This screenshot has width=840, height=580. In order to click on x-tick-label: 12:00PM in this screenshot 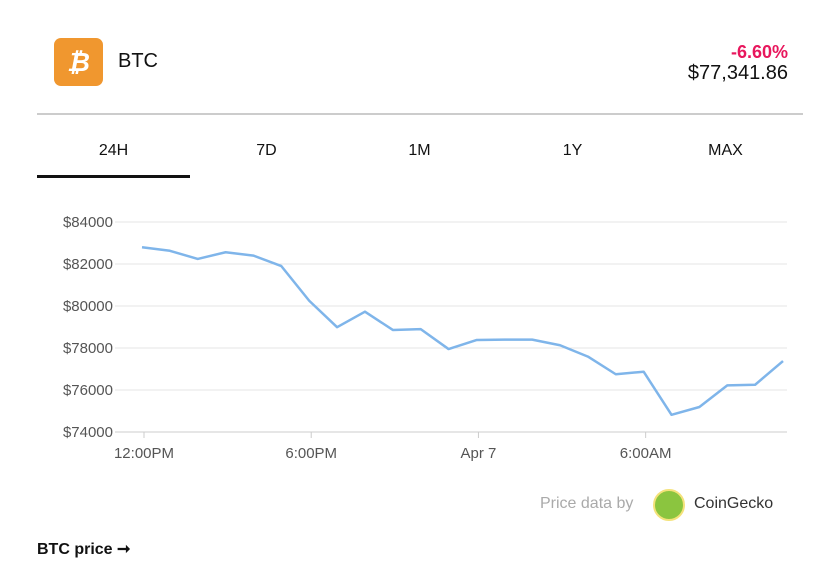, I will do `click(144, 453)`.